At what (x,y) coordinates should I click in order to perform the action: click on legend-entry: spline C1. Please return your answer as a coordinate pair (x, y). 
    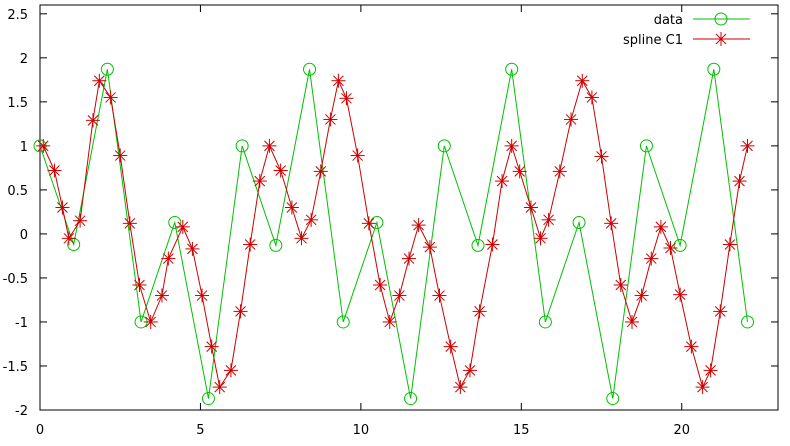
    Looking at the image, I should click on (686, 40).